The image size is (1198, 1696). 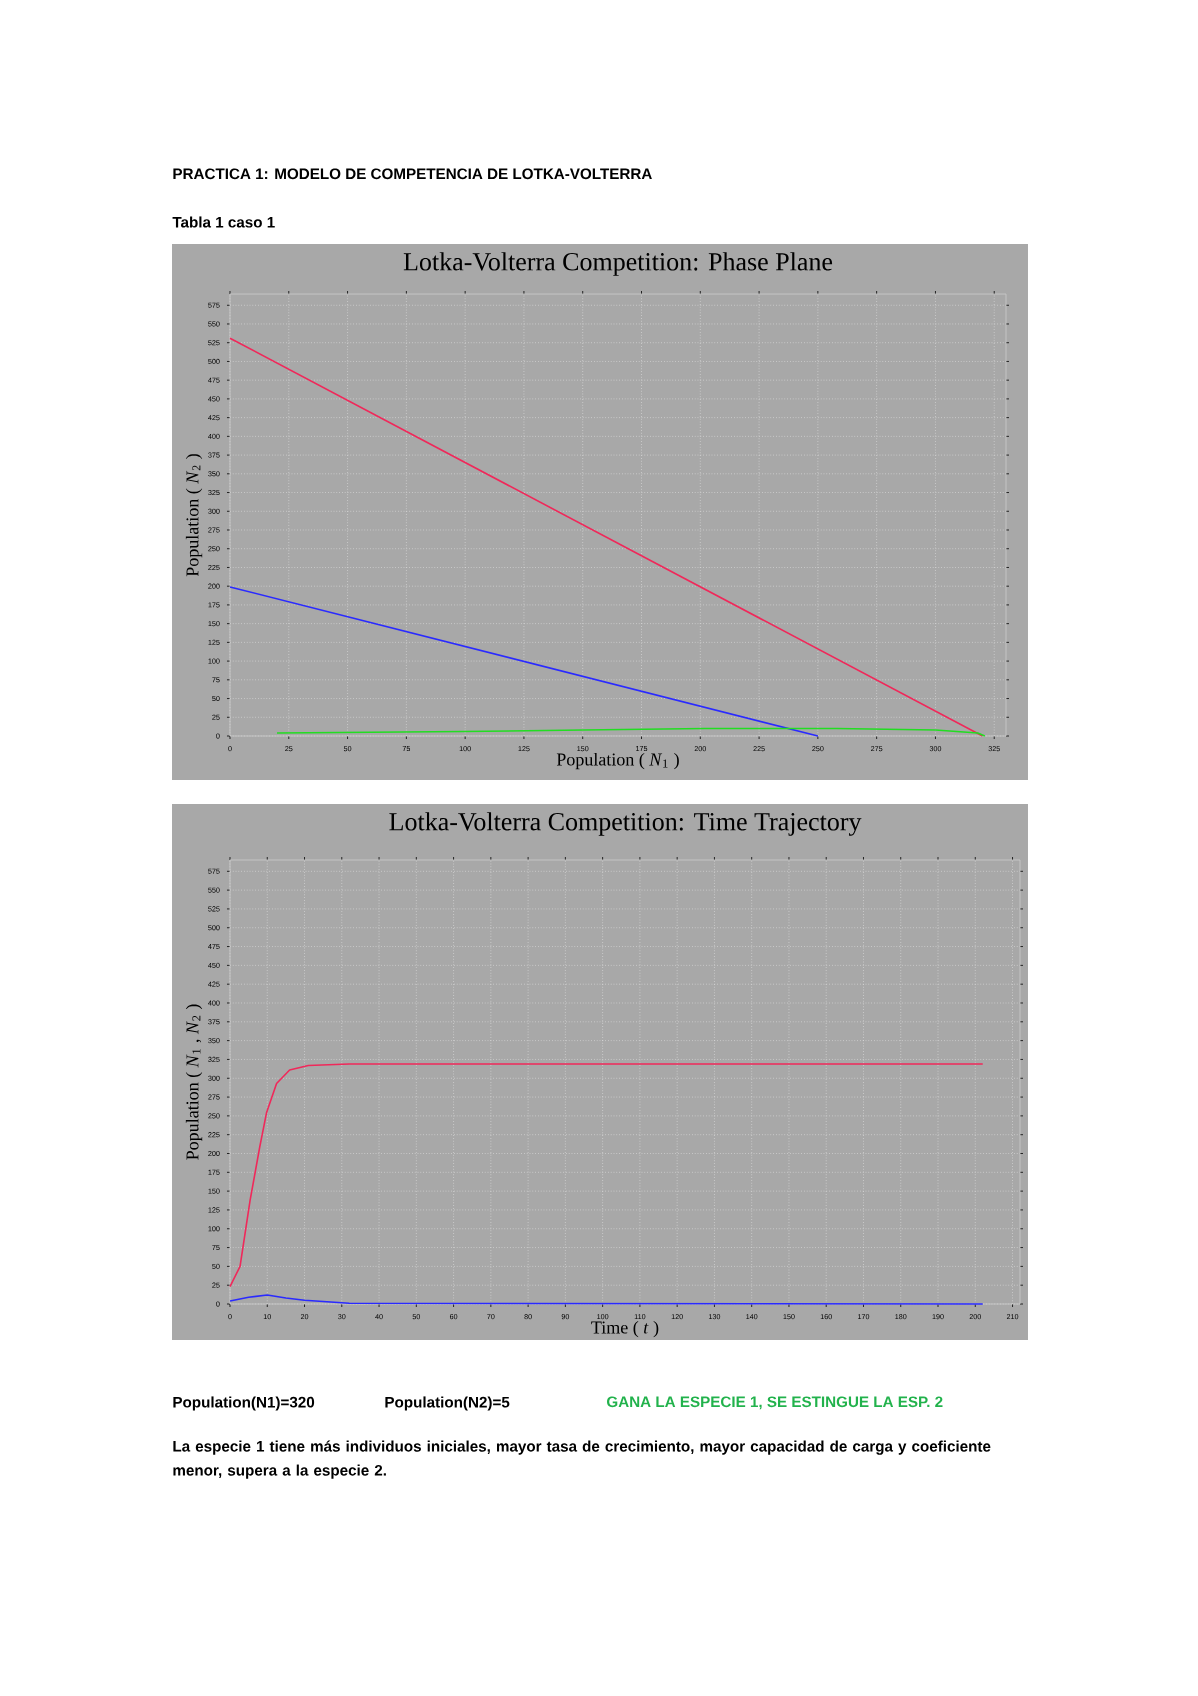 What do you see at coordinates (625, 824) in the screenshot?
I see `chart-title: Lotka-Volterra Competition: Time Trajectory` at bounding box center [625, 824].